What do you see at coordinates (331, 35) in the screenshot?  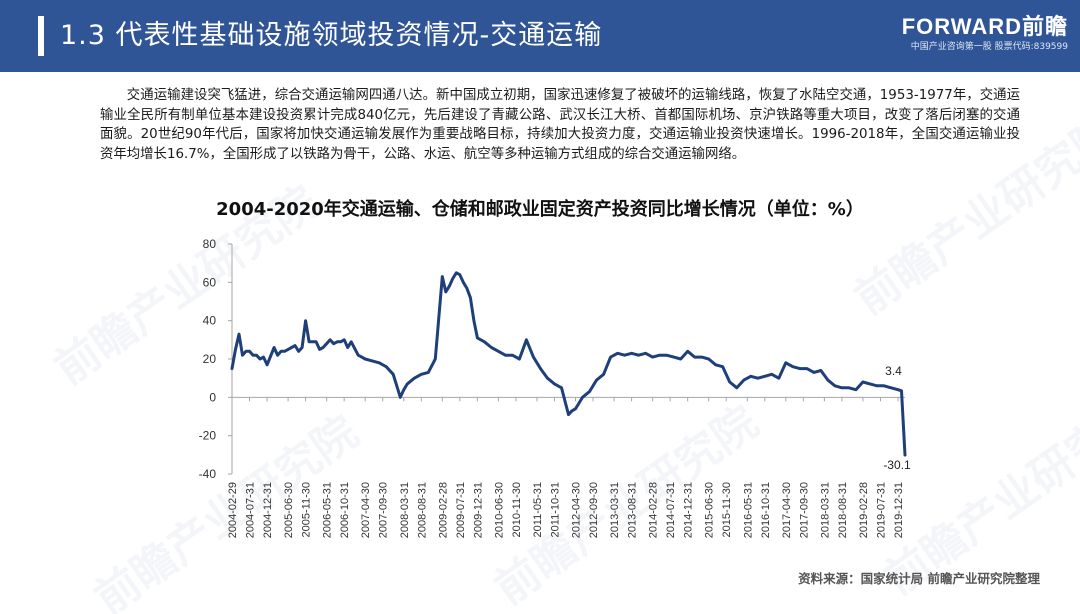 I see `page-title: 1.3 代表性基础设施领域投资情况-交通运输` at bounding box center [331, 35].